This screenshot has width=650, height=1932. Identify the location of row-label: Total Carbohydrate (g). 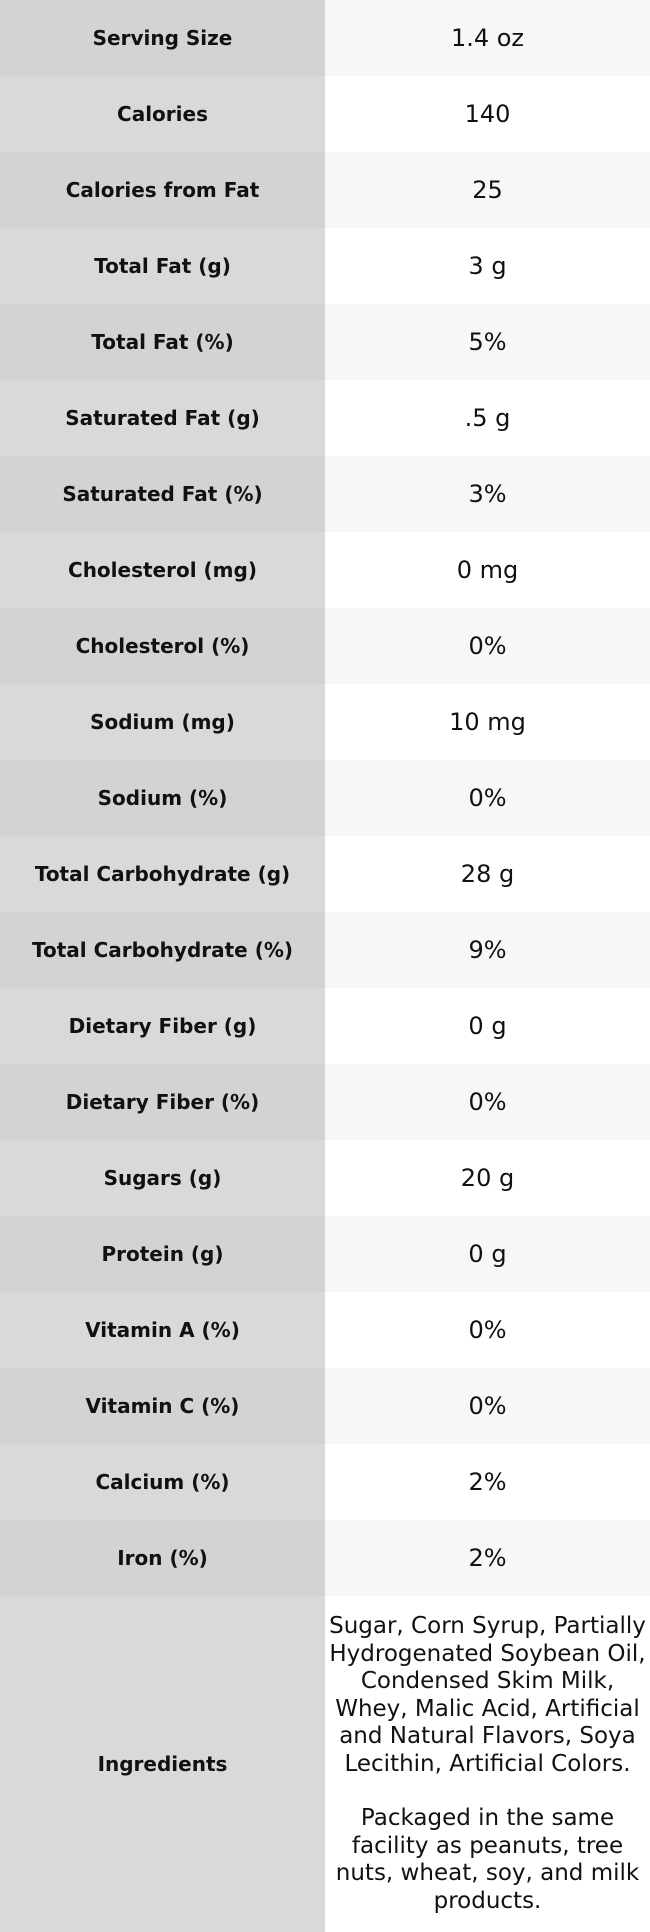
(162, 874).